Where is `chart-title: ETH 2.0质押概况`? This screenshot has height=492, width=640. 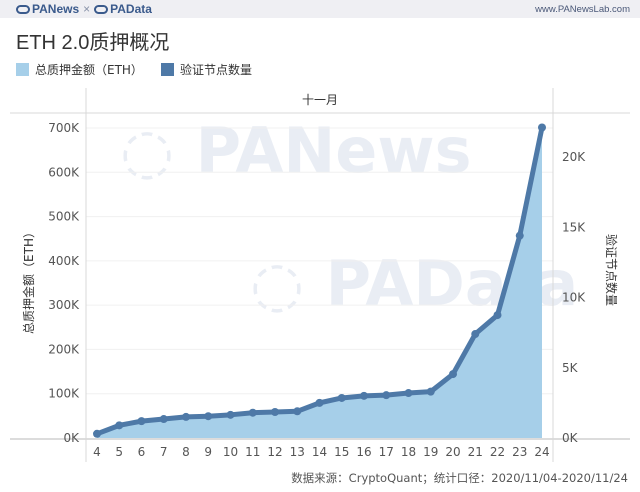
chart-title: ETH 2.0质押概况 is located at coordinates (93, 43).